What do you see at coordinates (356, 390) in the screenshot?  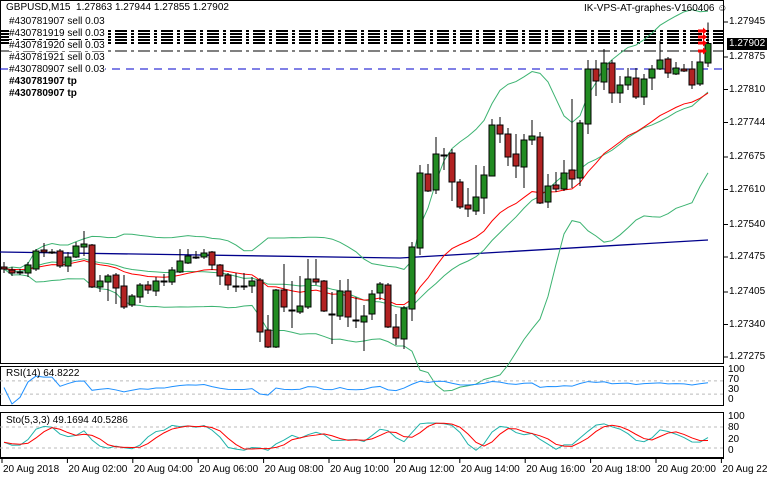 I see `rsi-line` at bounding box center [356, 390].